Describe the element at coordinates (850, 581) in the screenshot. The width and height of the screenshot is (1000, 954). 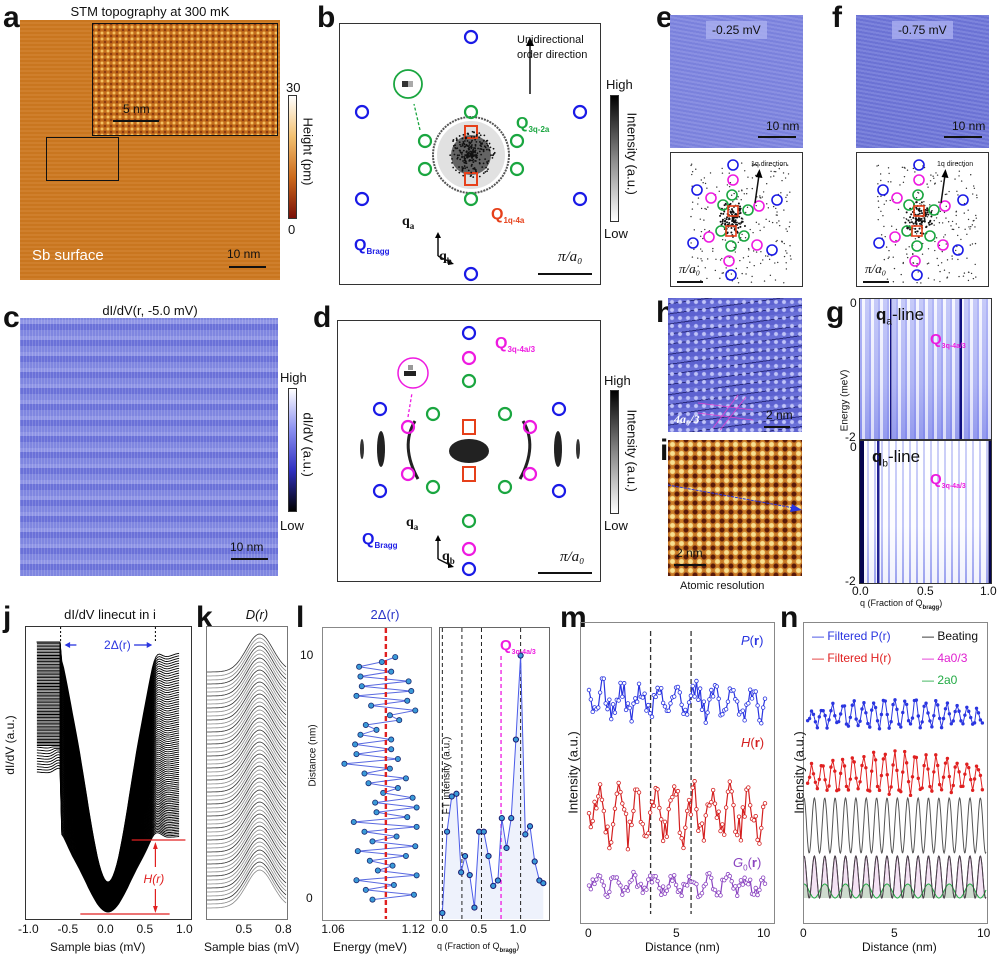
I see `g-ytick-bottom-2: -2` at that location.